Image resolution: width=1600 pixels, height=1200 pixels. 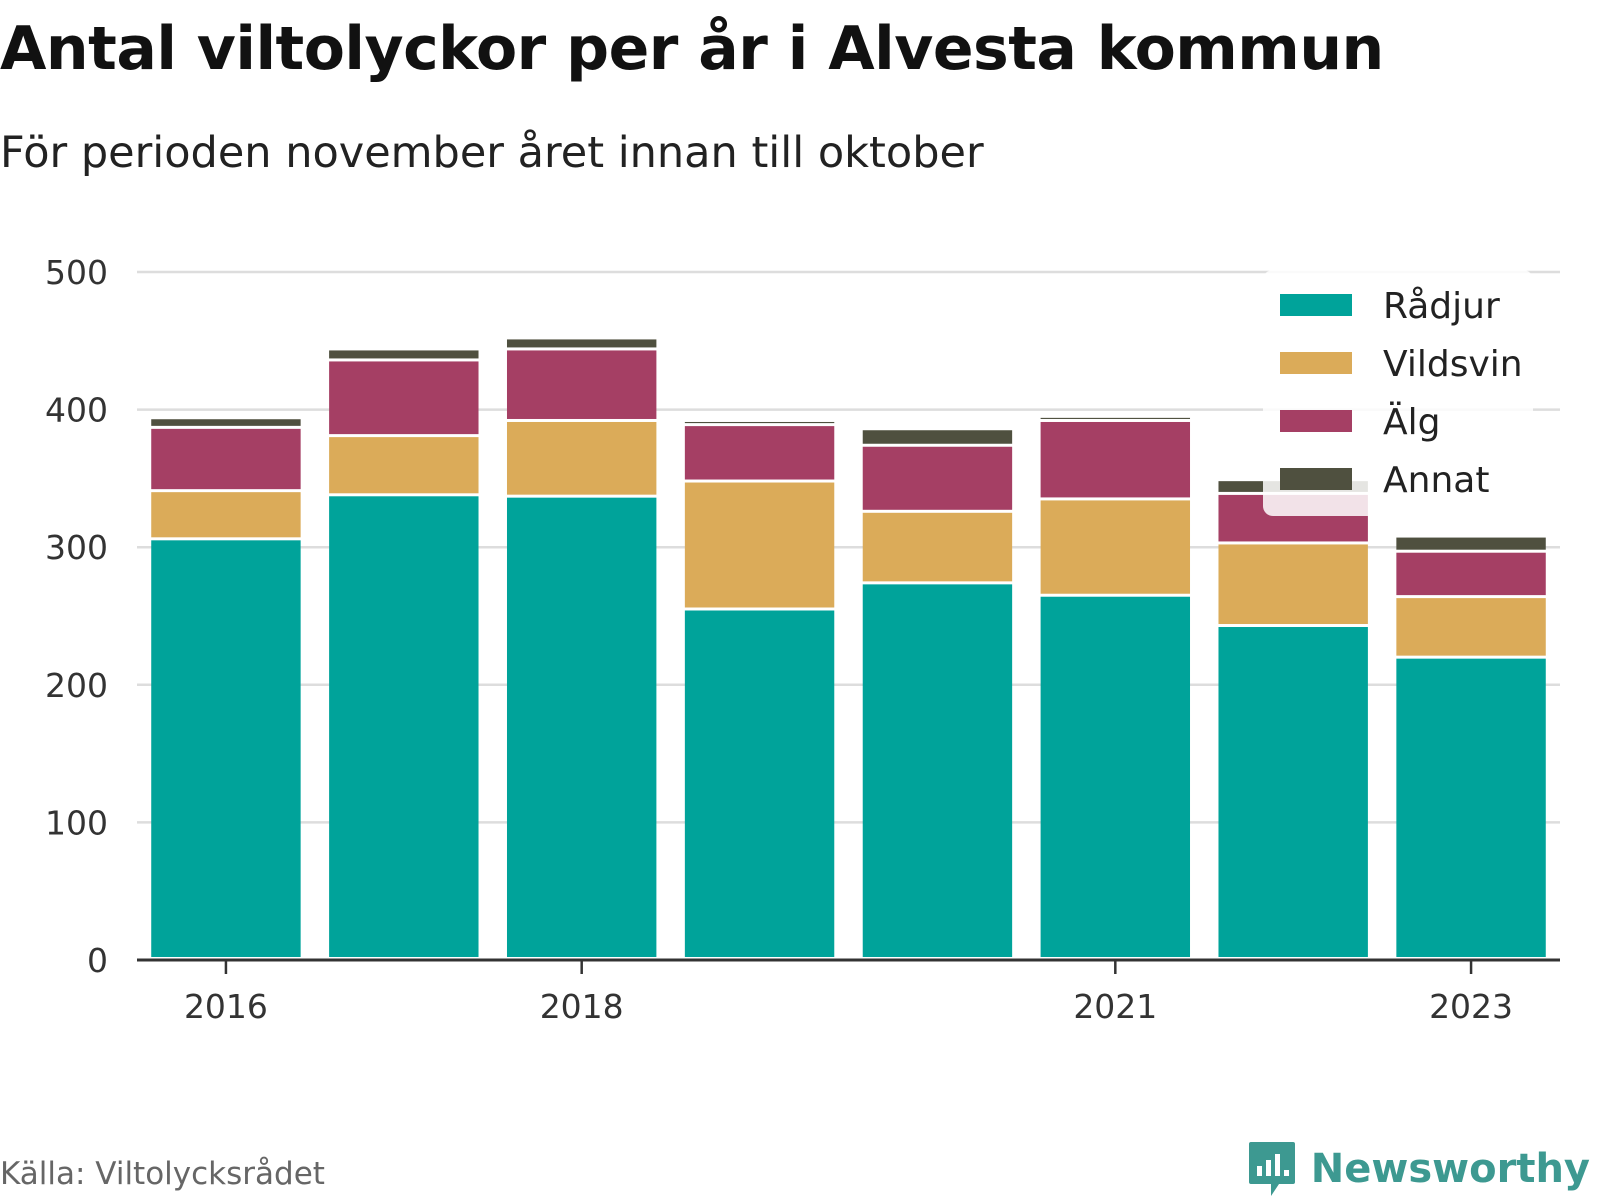 What do you see at coordinates (1453, 364) in the screenshot?
I see `legend-label: Vildsvin` at bounding box center [1453, 364].